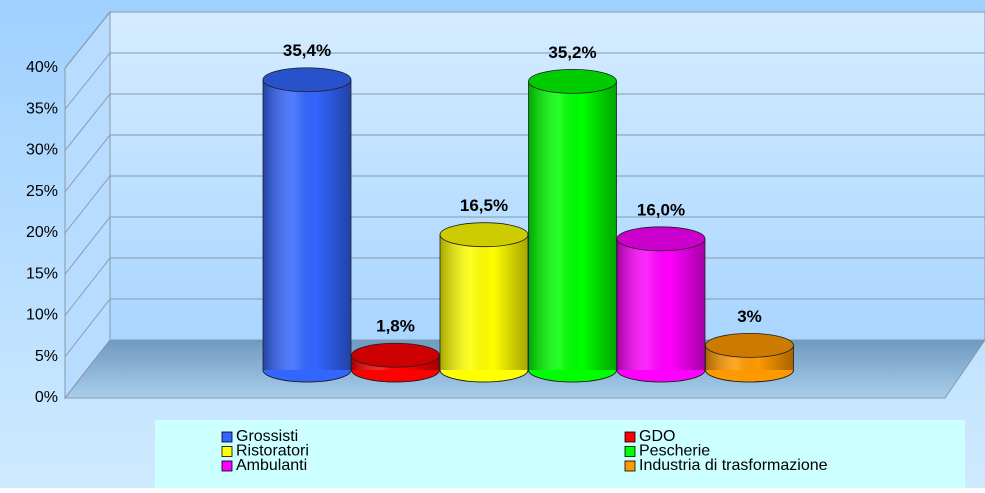  What do you see at coordinates (42, 273) in the screenshot?
I see `y-tick-label: 15%` at bounding box center [42, 273].